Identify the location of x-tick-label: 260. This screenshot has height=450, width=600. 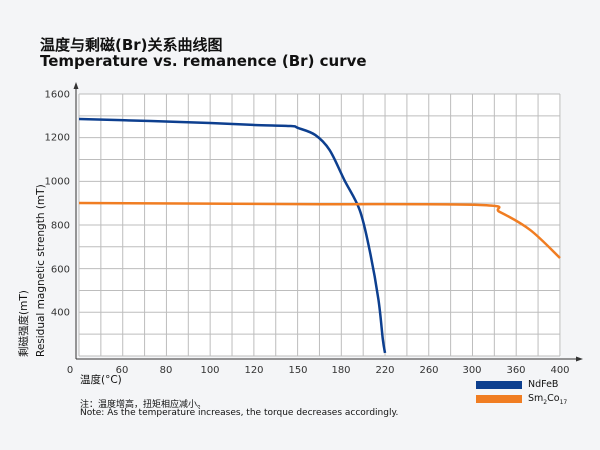
(428, 370).